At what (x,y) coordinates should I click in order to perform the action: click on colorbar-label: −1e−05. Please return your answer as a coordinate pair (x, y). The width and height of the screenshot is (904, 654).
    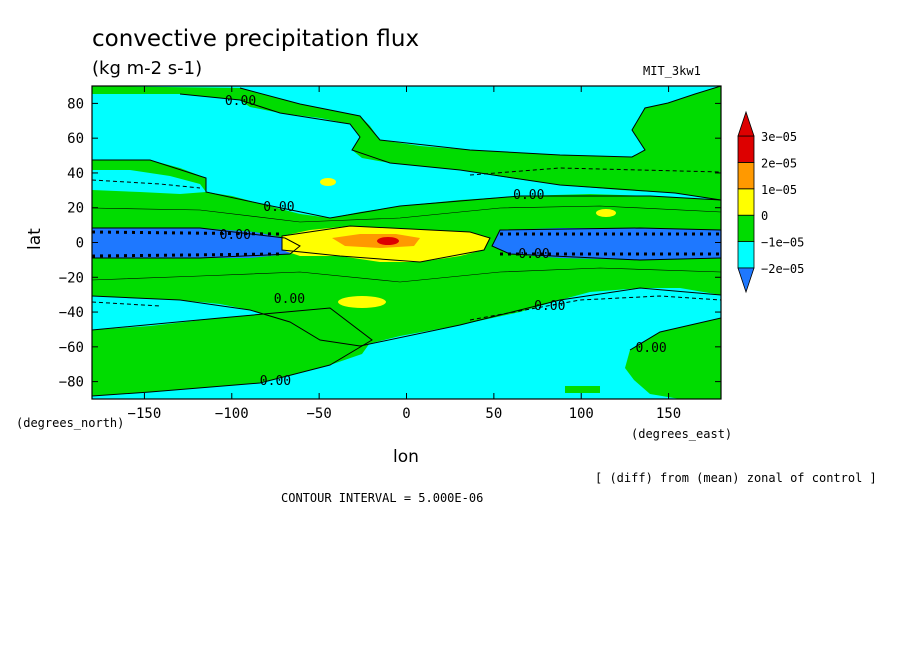
    Looking at the image, I should click on (782, 243).